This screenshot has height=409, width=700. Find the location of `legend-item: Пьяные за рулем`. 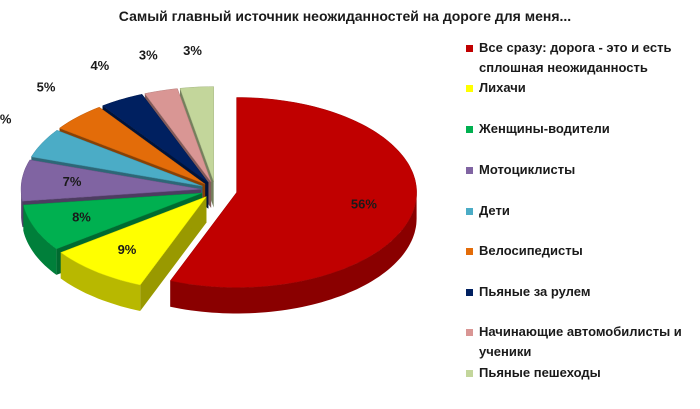

legend-item: Пьяные за рулем is located at coordinates (581, 292).